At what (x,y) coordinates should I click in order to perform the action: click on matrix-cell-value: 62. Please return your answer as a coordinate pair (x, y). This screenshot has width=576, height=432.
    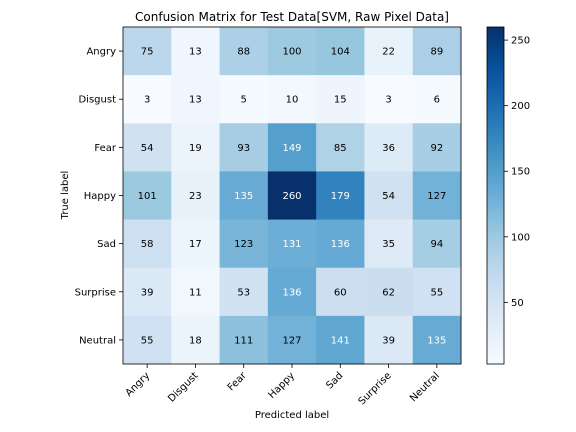
    Looking at the image, I should click on (388, 292).